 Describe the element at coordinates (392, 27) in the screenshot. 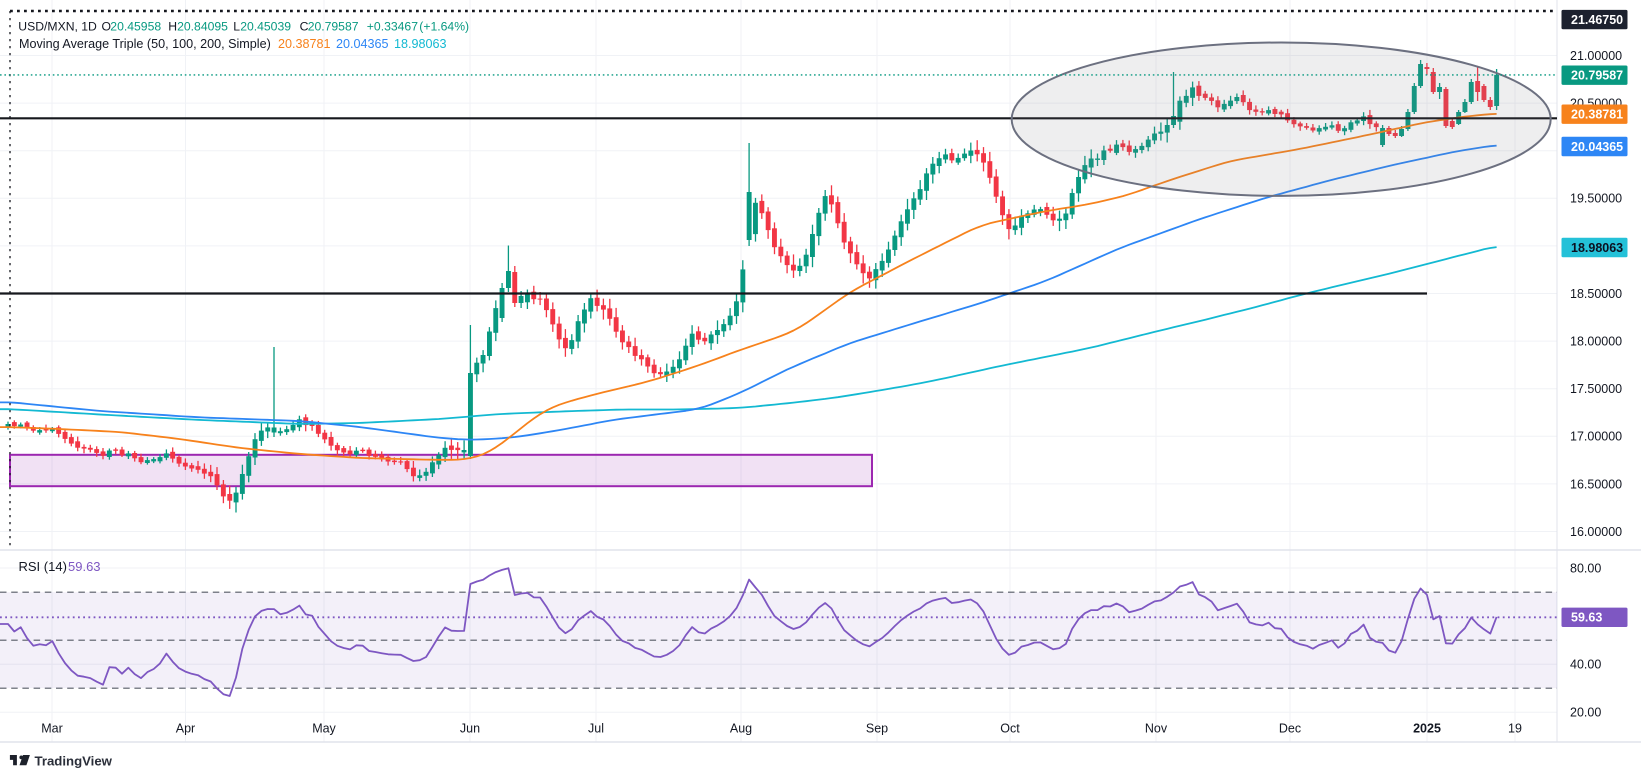

I see `svg-text: +0.33467` at that location.